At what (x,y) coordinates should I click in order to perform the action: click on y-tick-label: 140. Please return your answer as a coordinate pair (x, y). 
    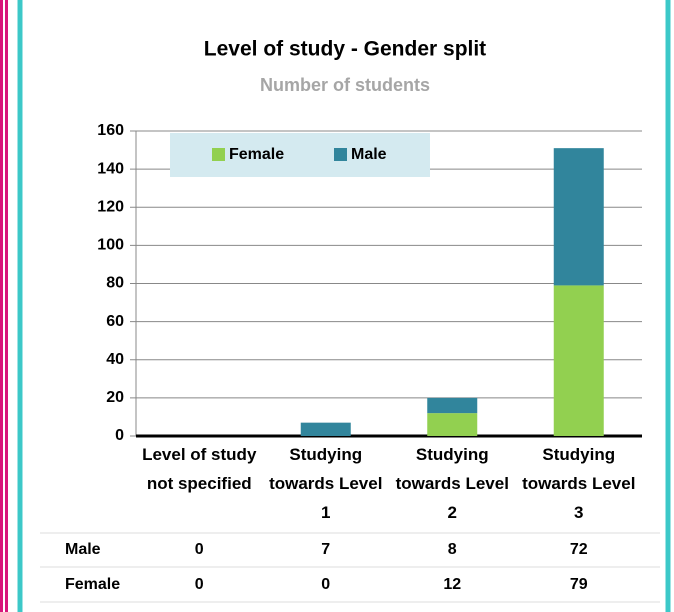
    Looking at the image, I should click on (110, 168).